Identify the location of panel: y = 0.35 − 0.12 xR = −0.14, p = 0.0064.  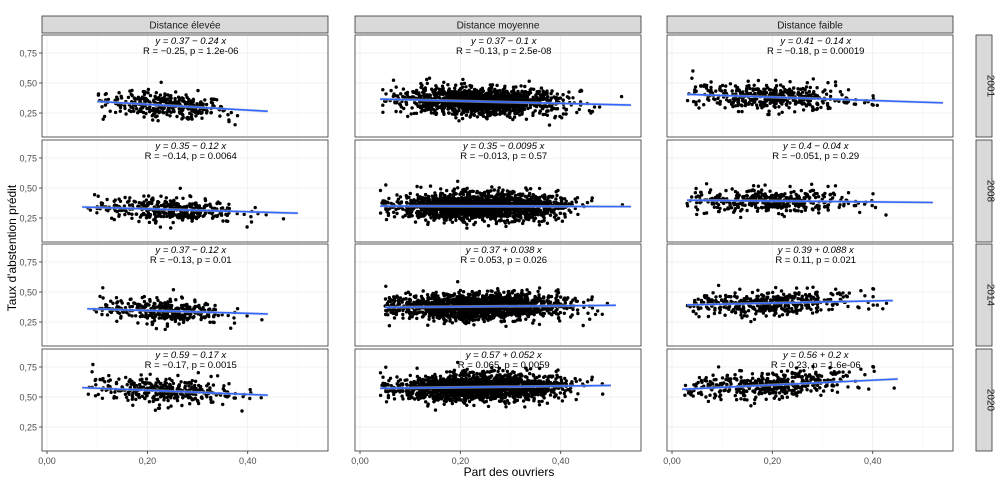
(185, 191).